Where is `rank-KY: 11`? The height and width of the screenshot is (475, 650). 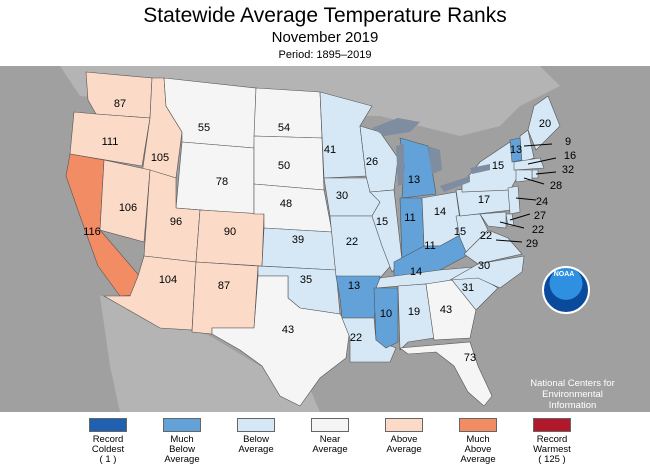 rank-KY: 11 is located at coordinates (429, 246).